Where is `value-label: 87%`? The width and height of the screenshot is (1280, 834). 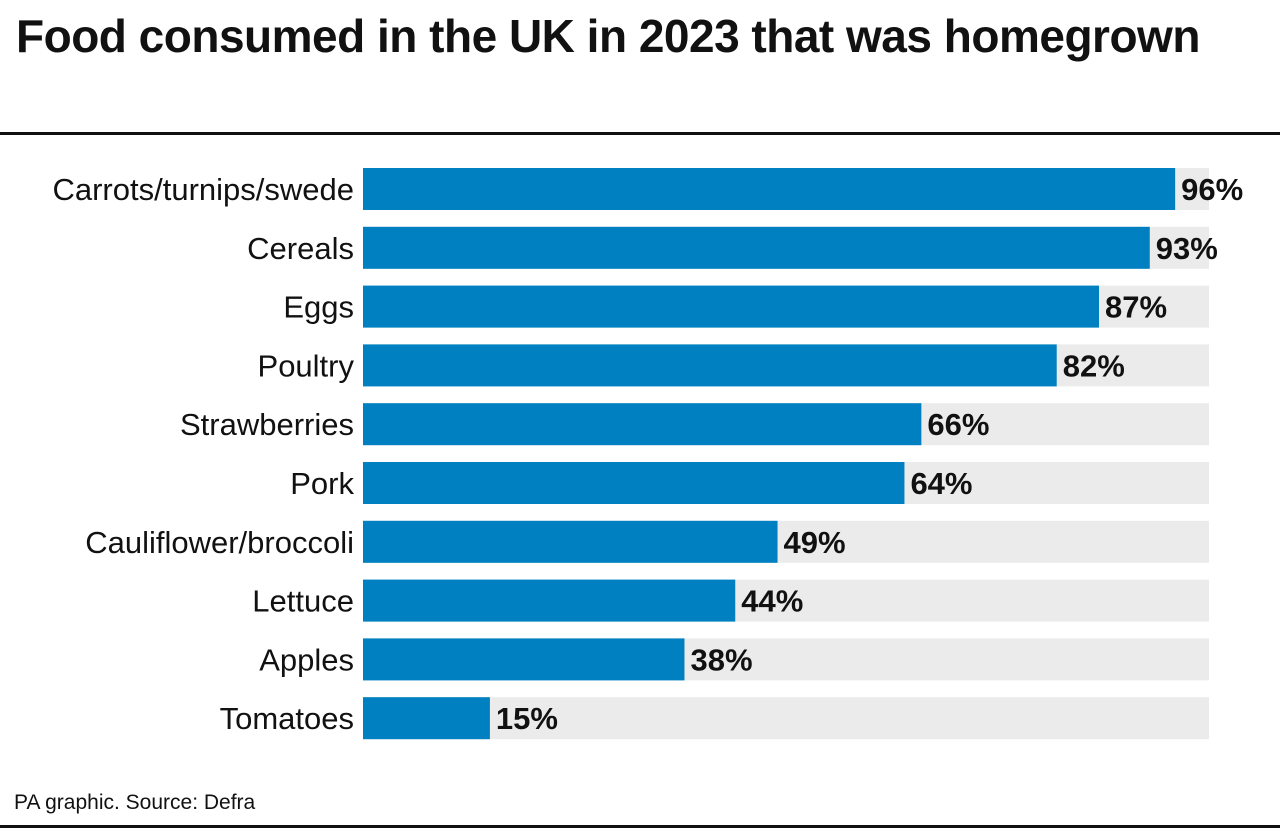 value-label: 87% is located at coordinates (1136, 307).